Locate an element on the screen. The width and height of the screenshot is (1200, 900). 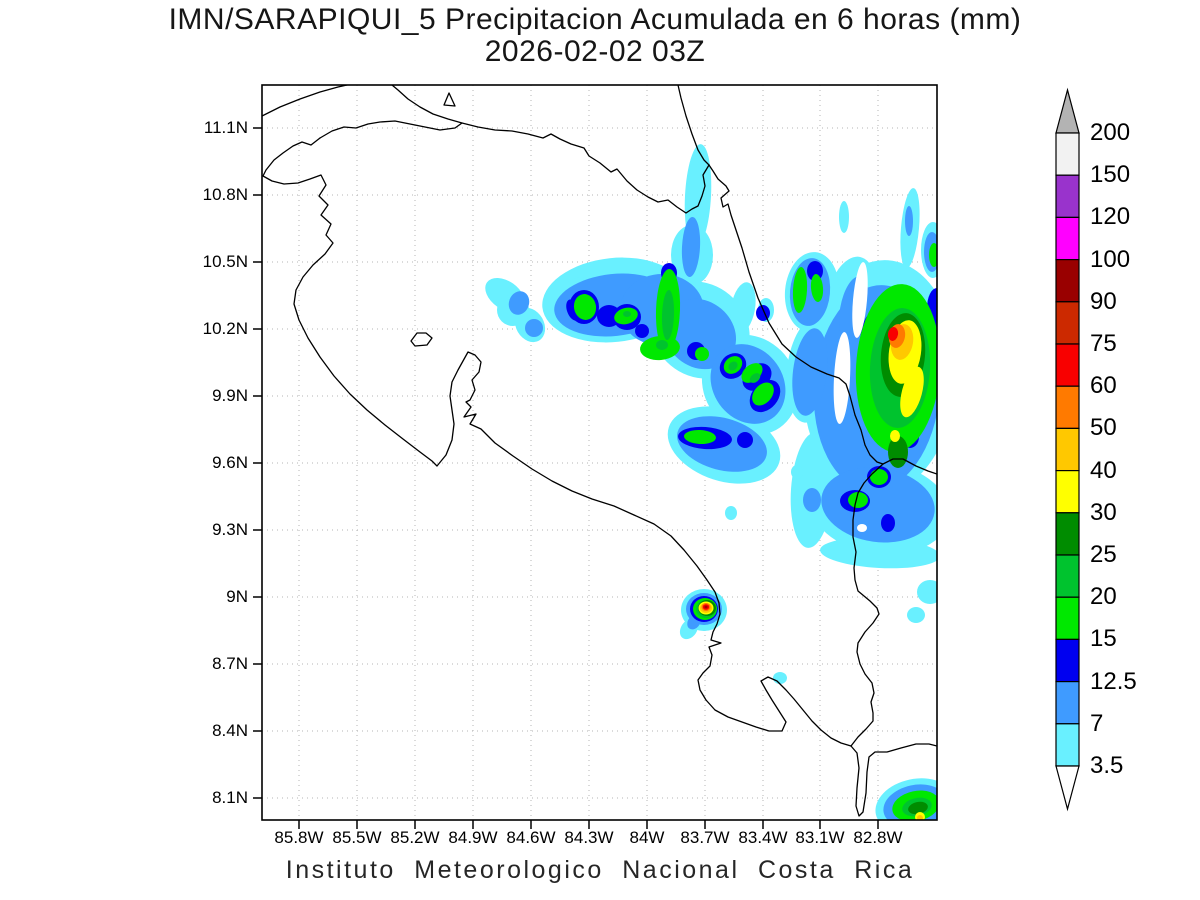
colorbar-label-120: 120 is located at coordinates (1110, 217).